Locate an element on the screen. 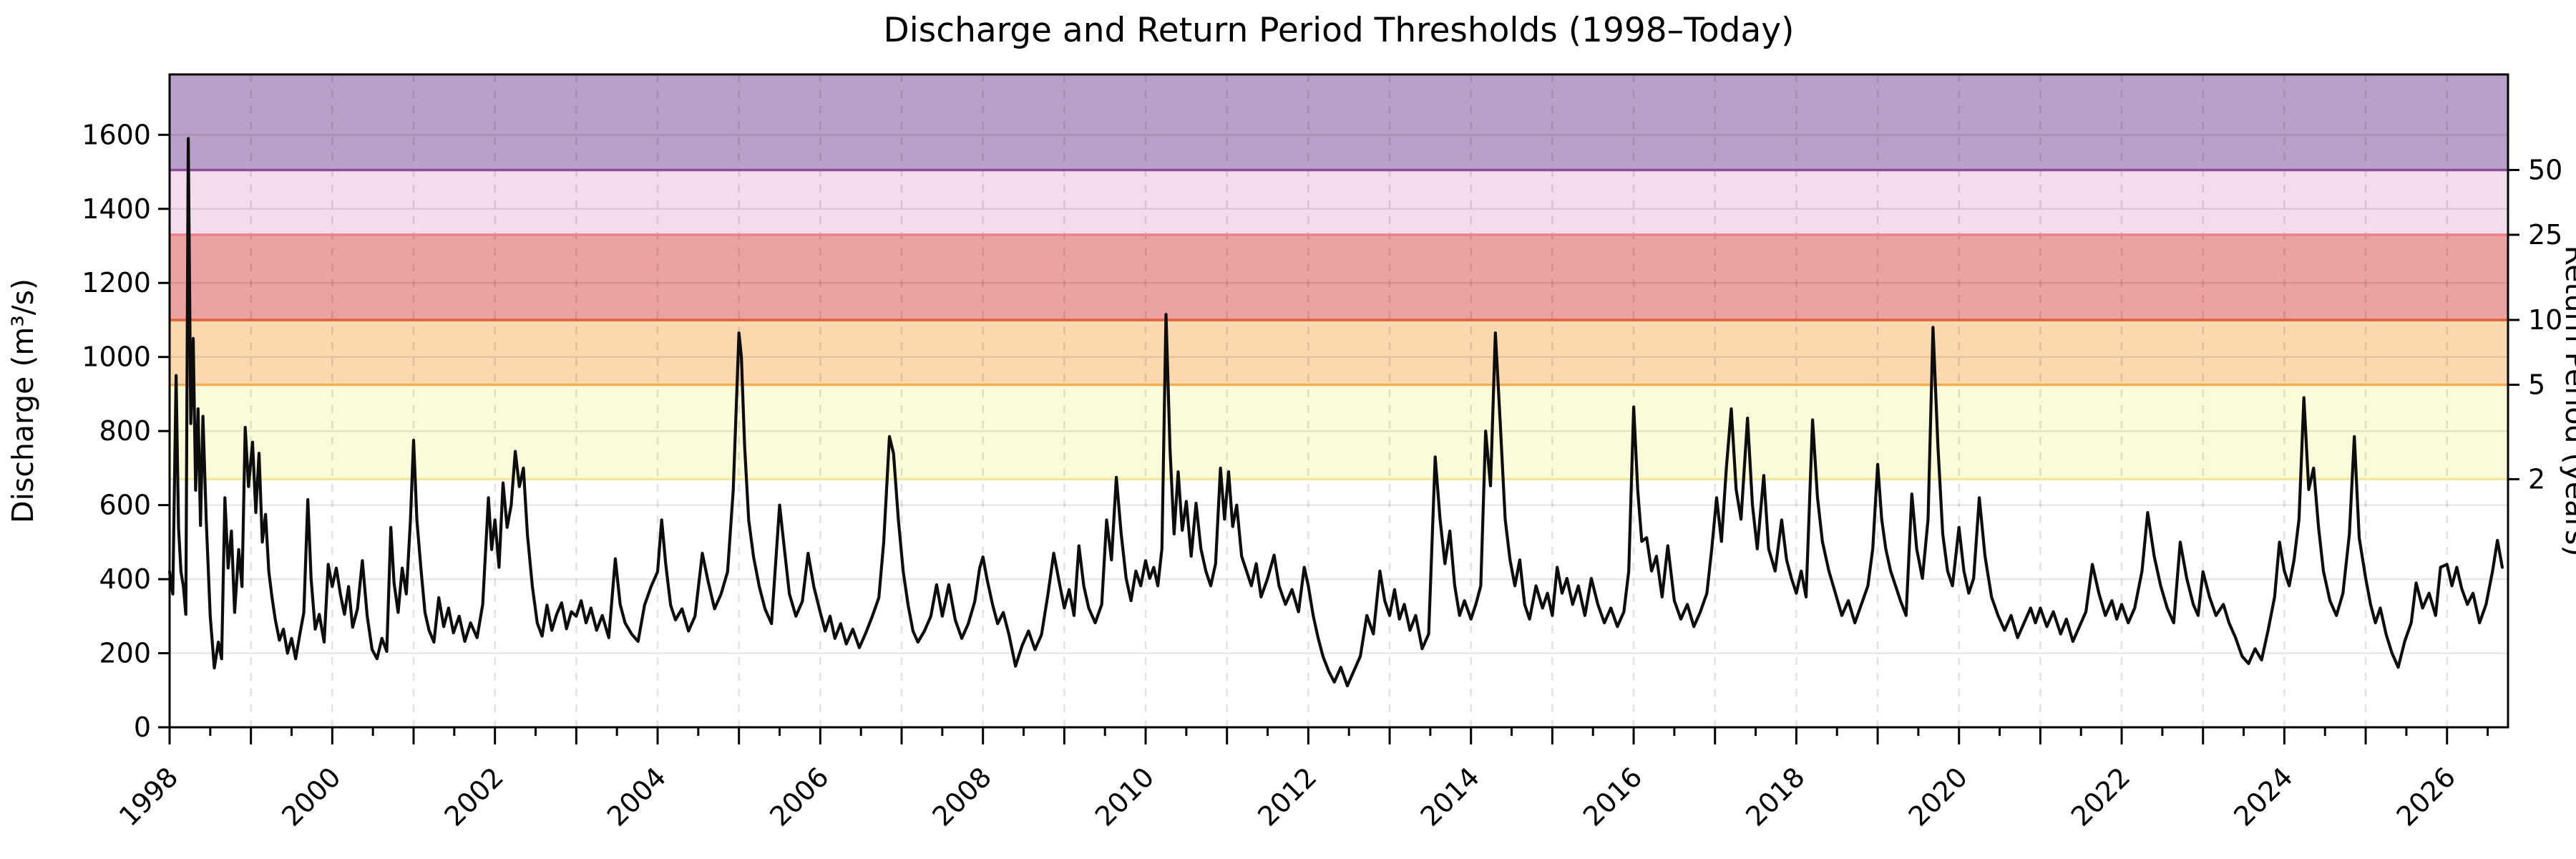 This screenshot has width=2576, height=859. return-period-label-50: 50 is located at coordinates (2545, 169).